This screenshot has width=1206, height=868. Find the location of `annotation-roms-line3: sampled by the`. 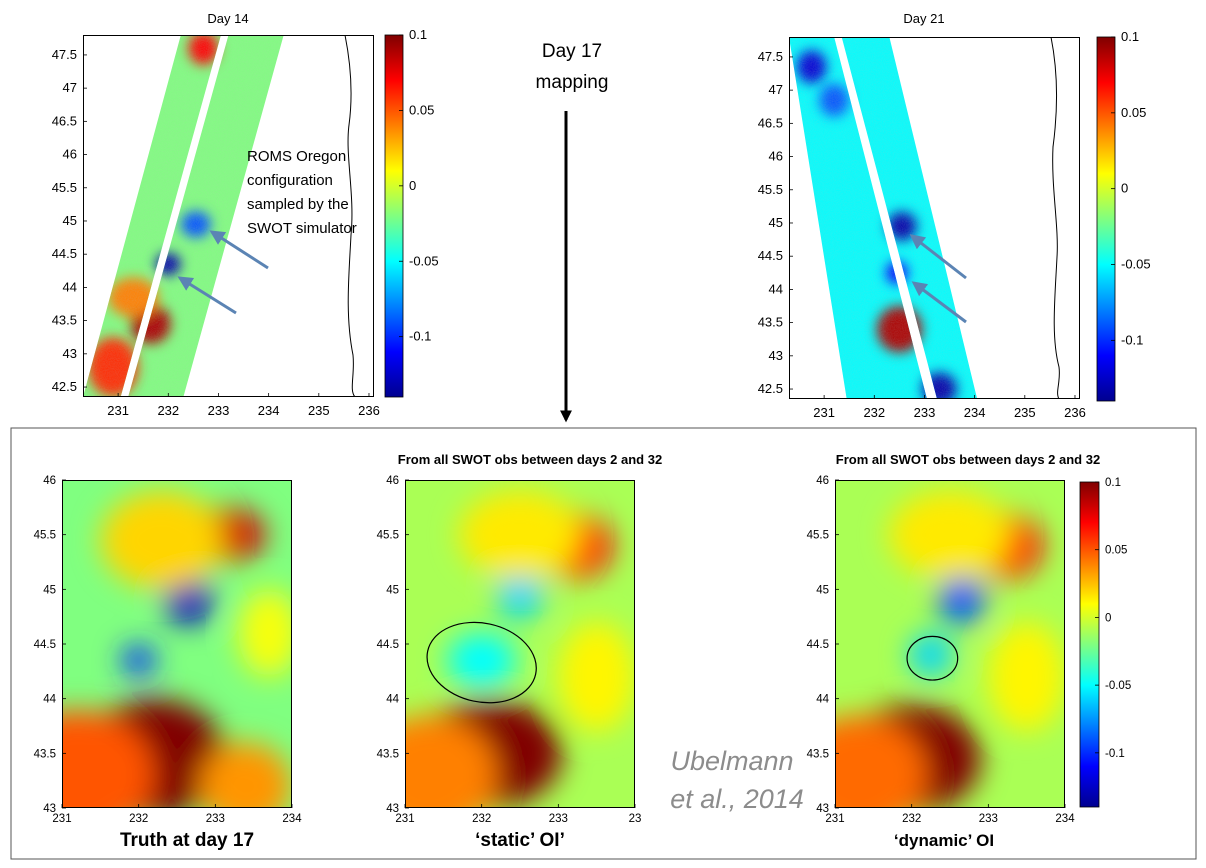

annotation-roms-line3: sampled by the is located at coordinates (298, 204).